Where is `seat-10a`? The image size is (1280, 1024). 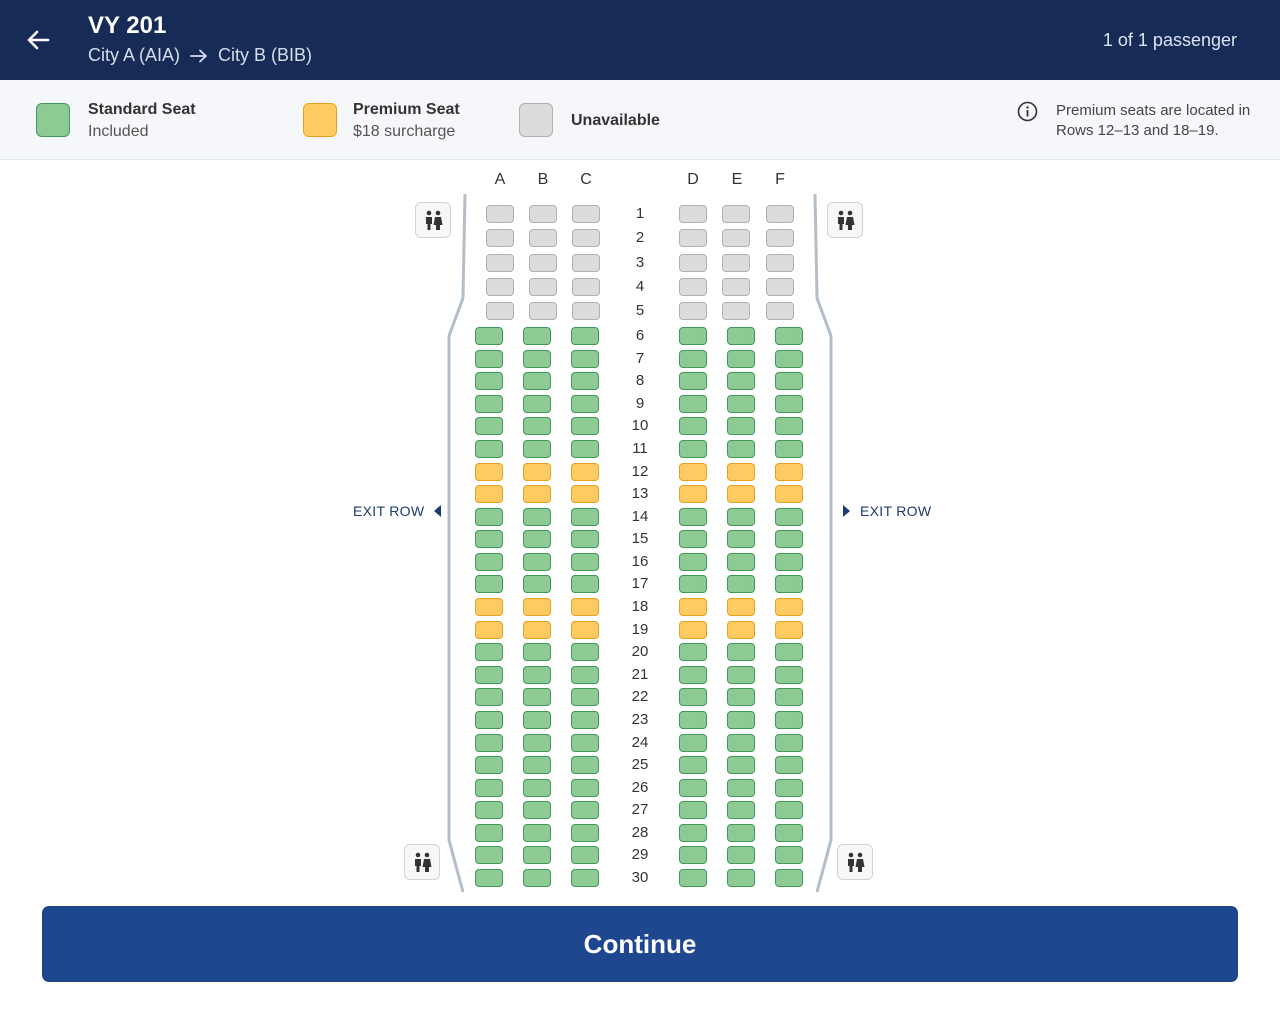
seat-10a is located at coordinates (489, 426).